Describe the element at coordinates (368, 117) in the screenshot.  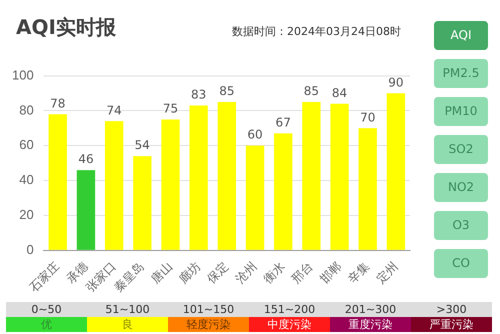
I see `data-label: 70` at that location.